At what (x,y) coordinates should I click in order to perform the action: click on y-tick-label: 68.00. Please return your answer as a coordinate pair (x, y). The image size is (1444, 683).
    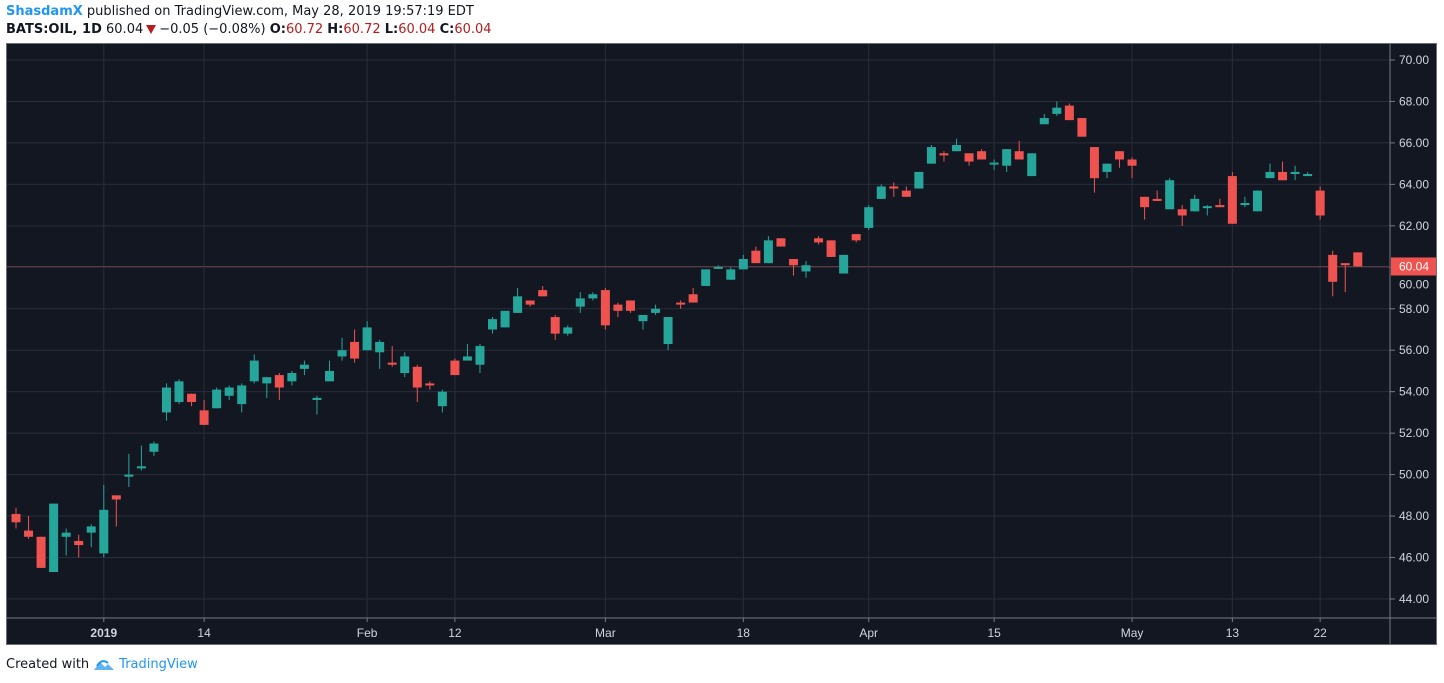
    Looking at the image, I should click on (1414, 101).